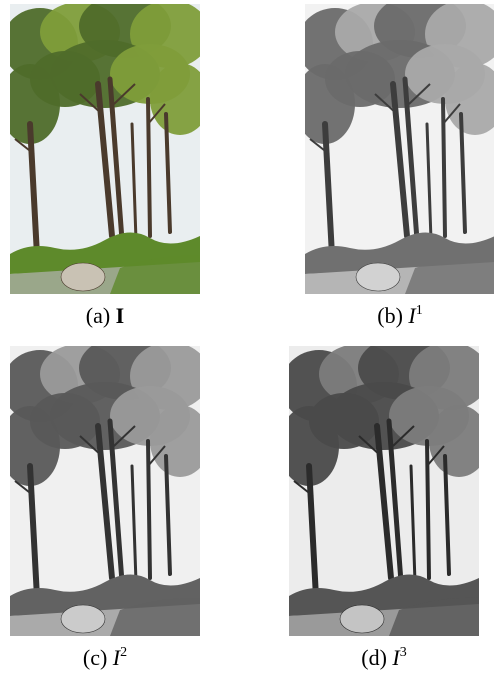 The height and width of the screenshot is (675, 494). I want to click on caption-b-prefix: (b), so click(390, 315).